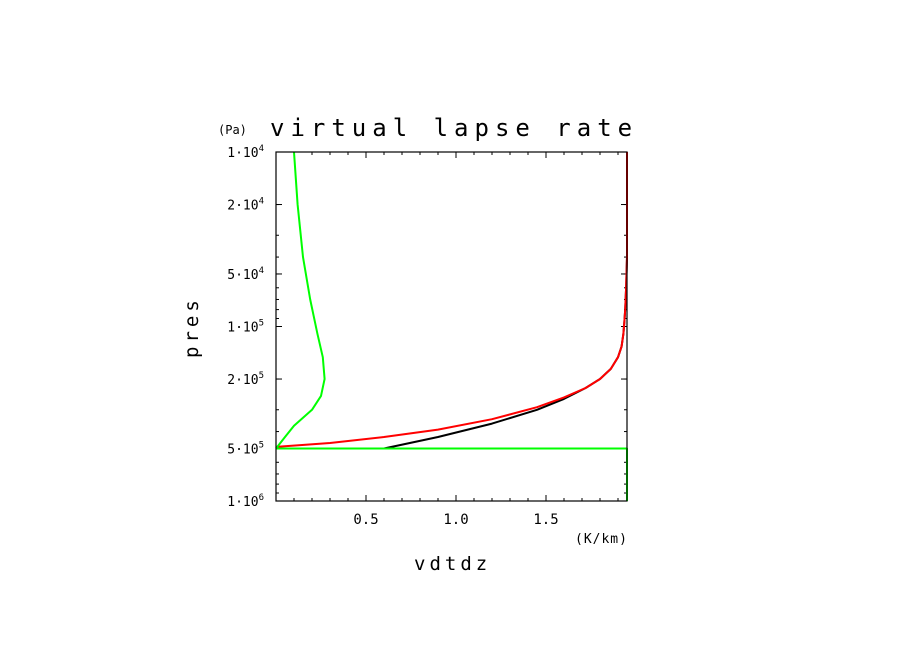 The height and width of the screenshot is (654, 904). I want to click on x-tick-labels: 0.5 1.0 1.5, so click(455, 520).